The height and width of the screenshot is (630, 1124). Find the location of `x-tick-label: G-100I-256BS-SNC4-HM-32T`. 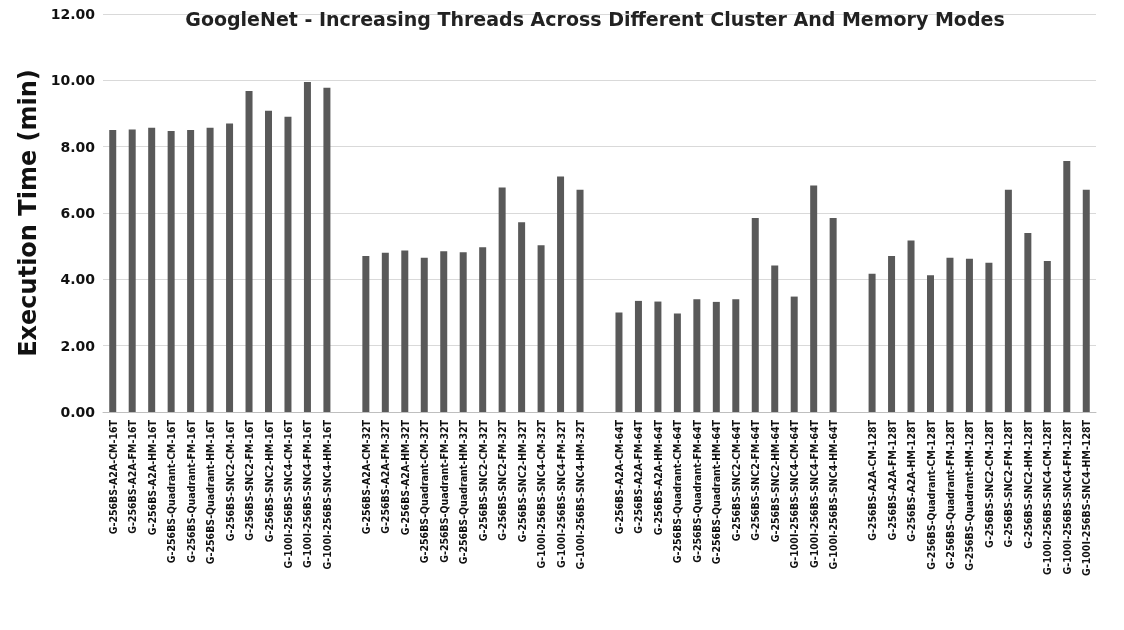

x-tick-label: G-100I-256BS-SNC4-HM-32T is located at coordinates (580, 494).